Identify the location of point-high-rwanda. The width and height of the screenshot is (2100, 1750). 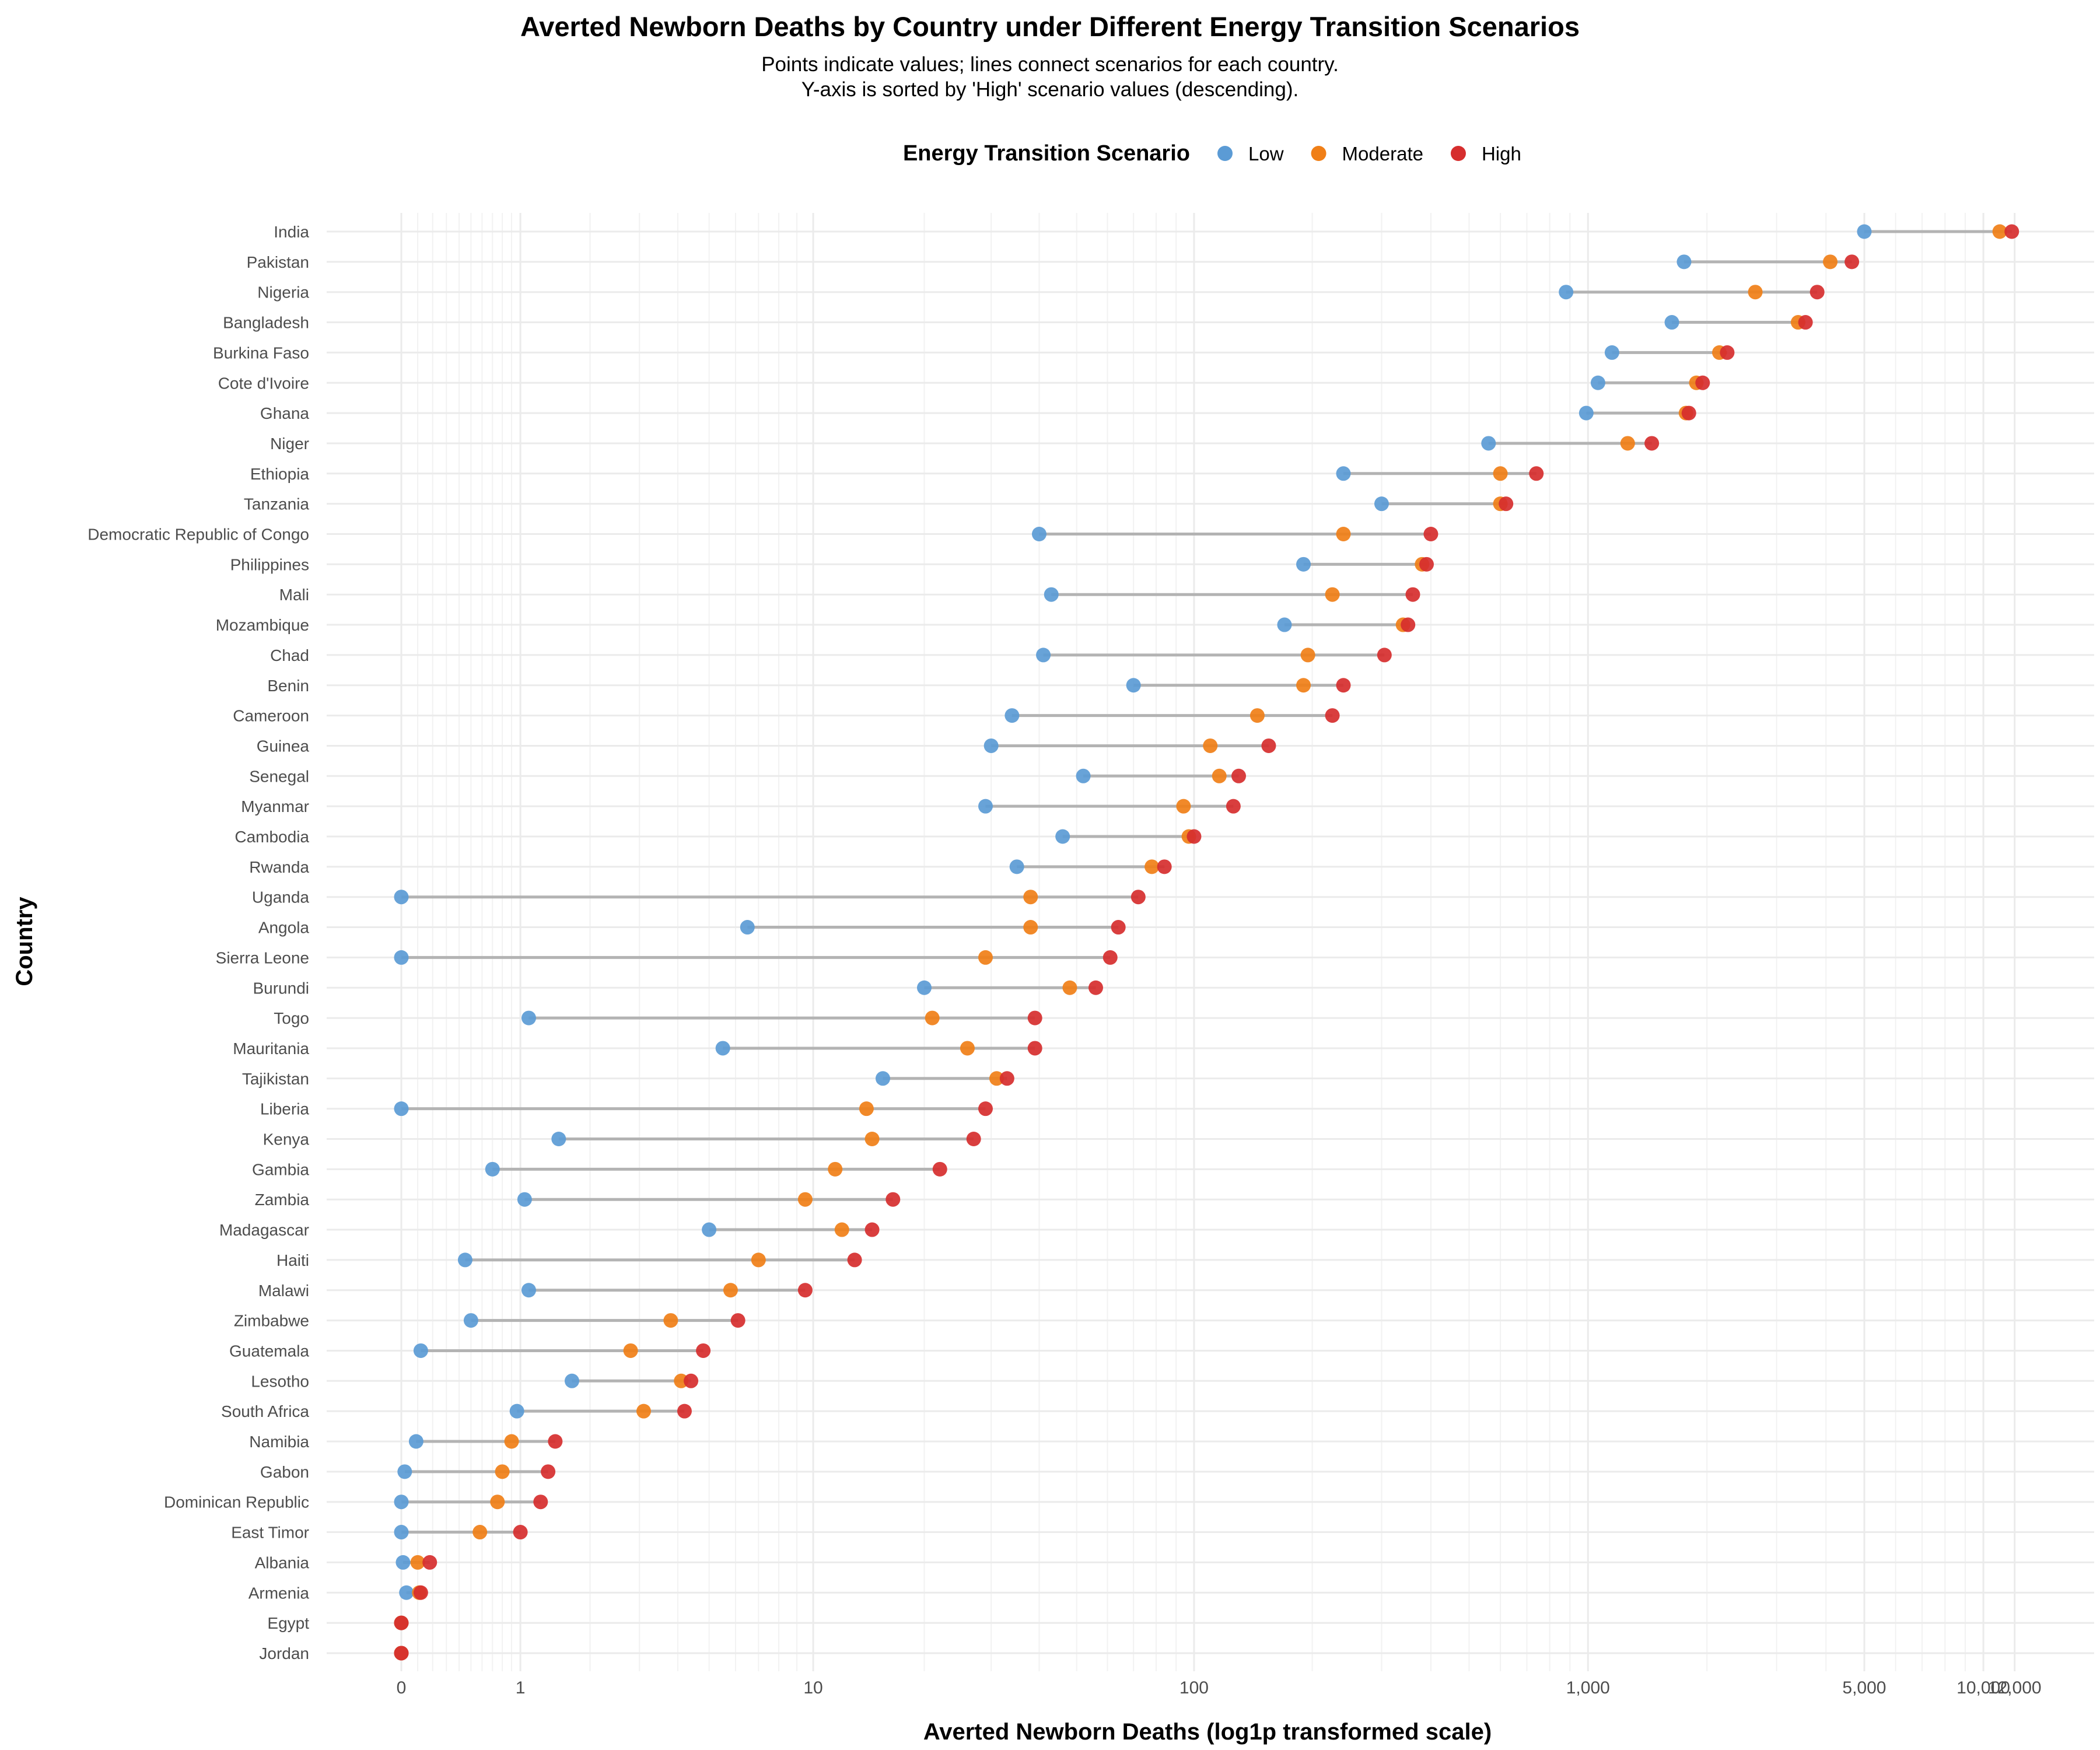
(1164, 866).